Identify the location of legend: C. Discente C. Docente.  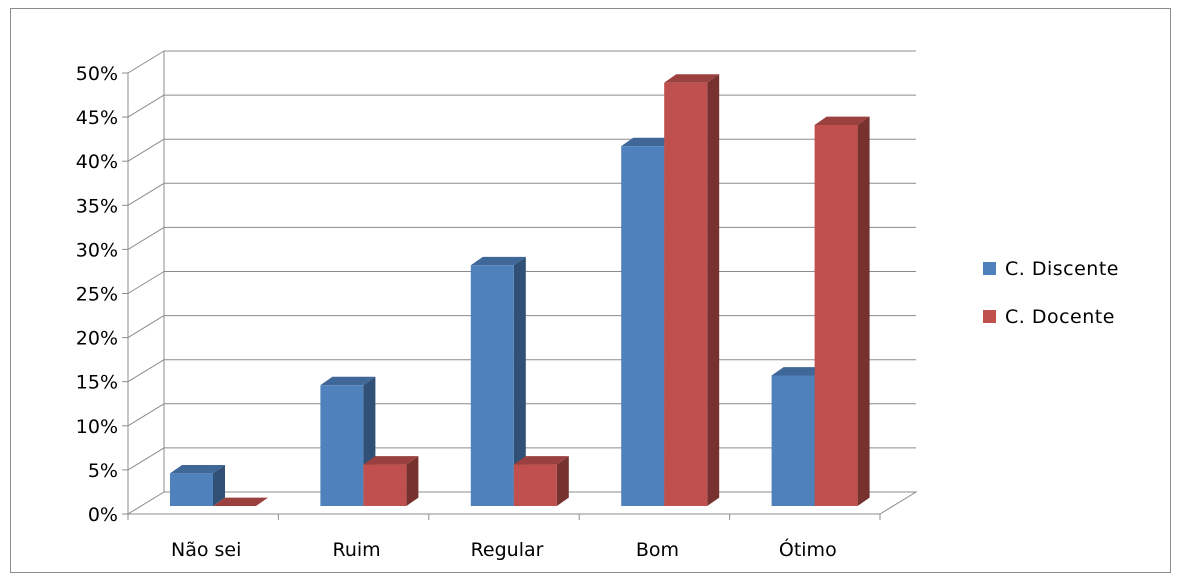
(1051, 293).